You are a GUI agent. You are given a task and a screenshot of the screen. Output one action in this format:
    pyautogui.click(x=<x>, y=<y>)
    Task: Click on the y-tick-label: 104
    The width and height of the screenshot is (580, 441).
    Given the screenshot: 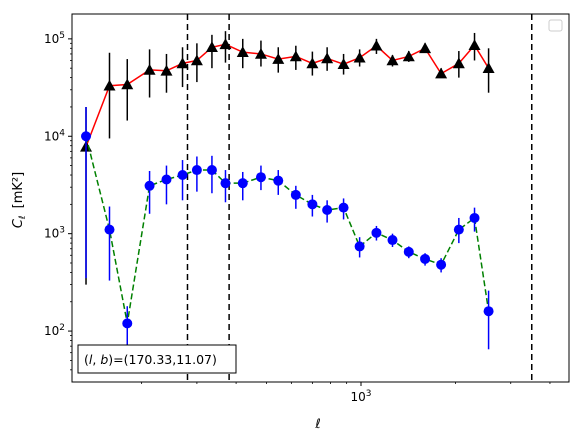 What is the action you would take?
    pyautogui.click(x=54, y=135)
    